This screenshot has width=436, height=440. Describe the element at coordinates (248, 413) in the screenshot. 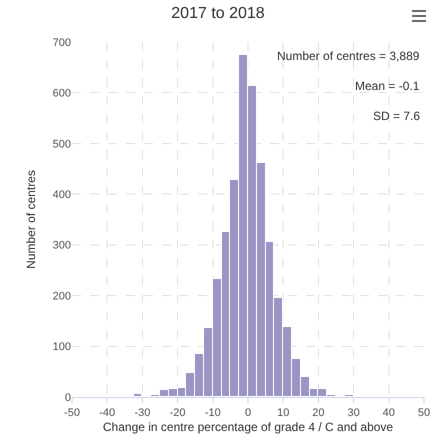

I see `x-tick-label: 0` at that location.